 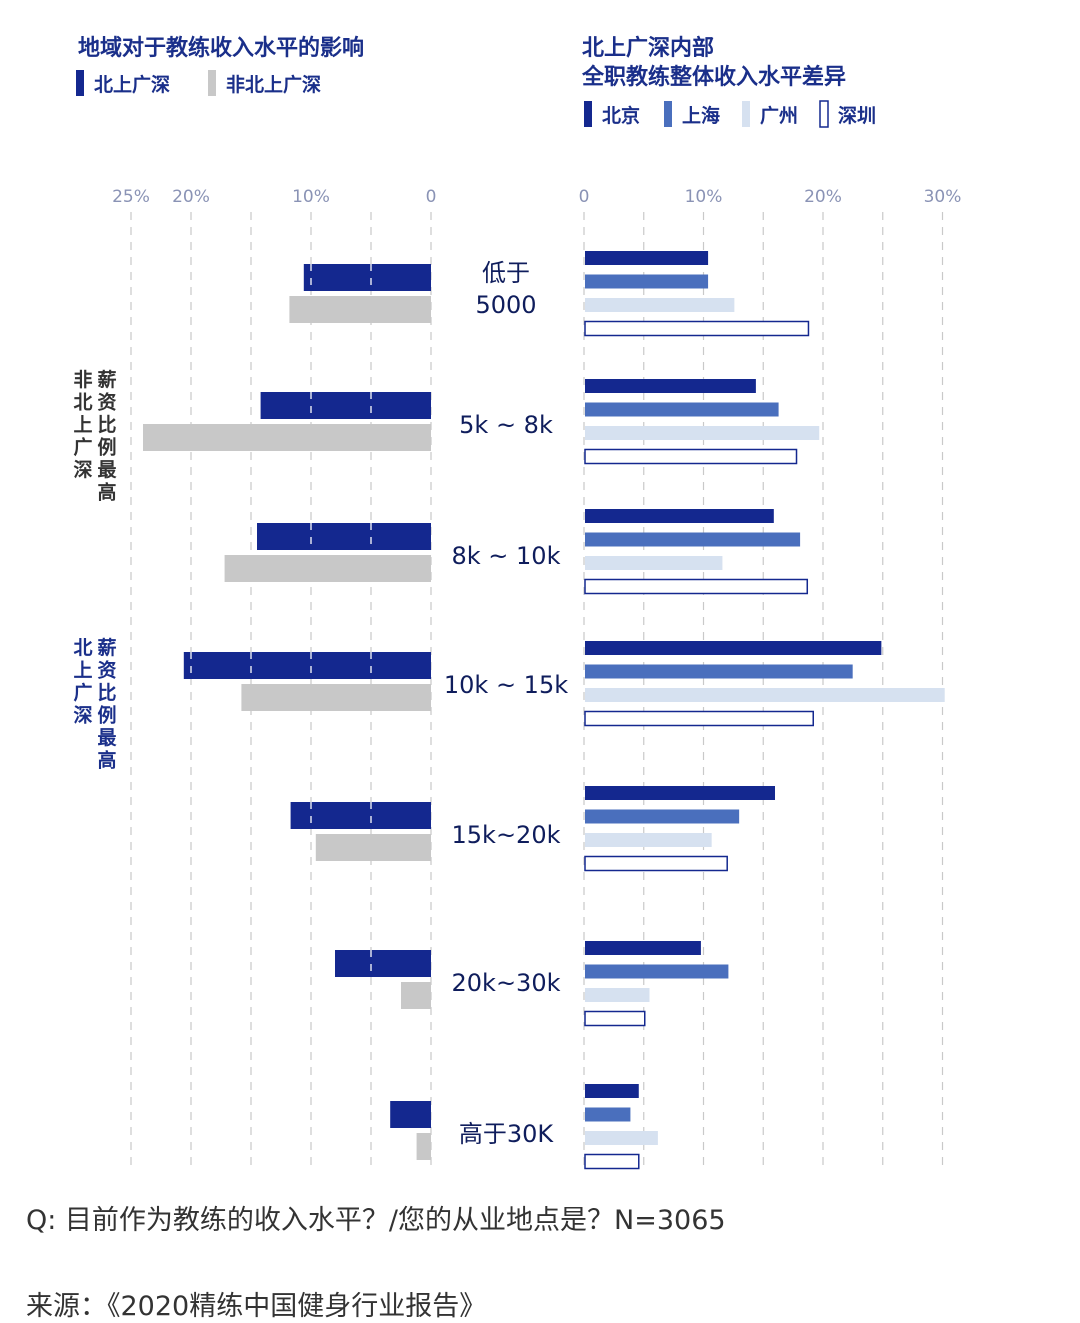 What do you see at coordinates (857, 115) in the screenshot?
I see `legend-label-right-3: 深圳` at bounding box center [857, 115].